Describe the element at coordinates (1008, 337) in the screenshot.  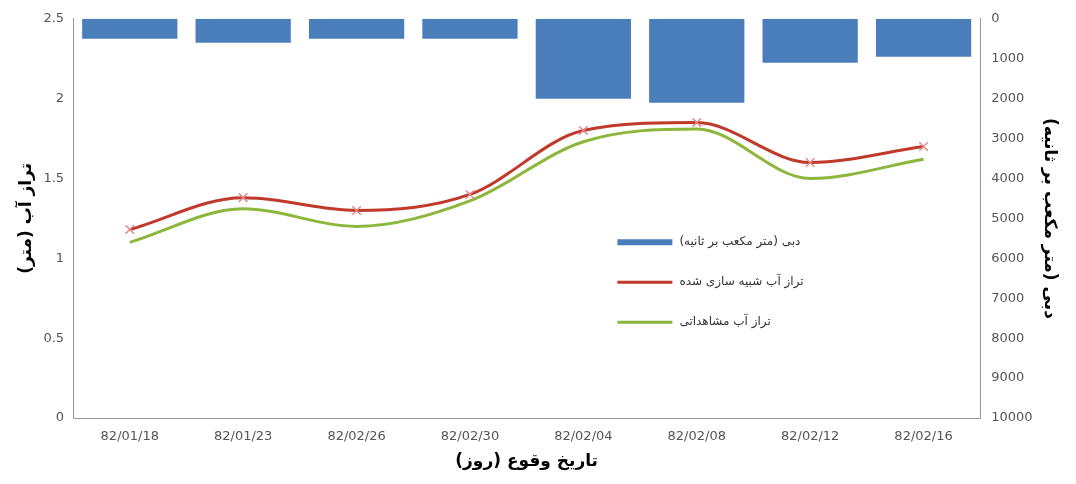
I see `y2-tick-label: 8000` at that location.